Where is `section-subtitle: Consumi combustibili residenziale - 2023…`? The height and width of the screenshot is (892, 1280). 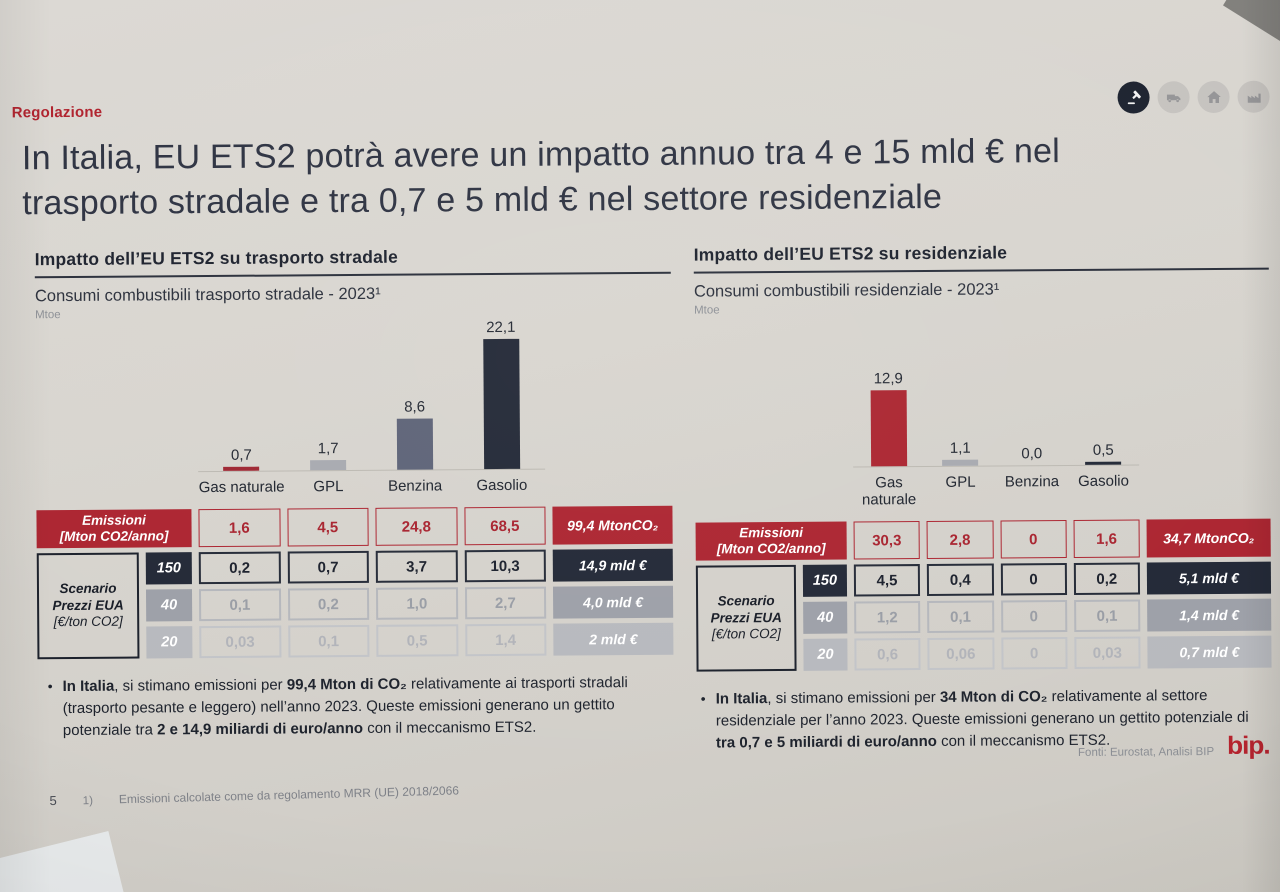
section-subtitle: Consumi combustibili residenziale - 2023… is located at coordinates (846, 290).